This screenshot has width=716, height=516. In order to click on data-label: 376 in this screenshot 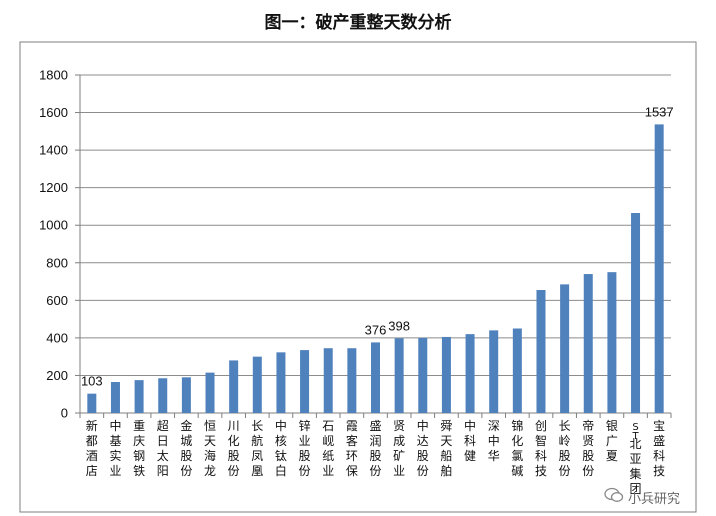, I will do `click(376, 329)`.